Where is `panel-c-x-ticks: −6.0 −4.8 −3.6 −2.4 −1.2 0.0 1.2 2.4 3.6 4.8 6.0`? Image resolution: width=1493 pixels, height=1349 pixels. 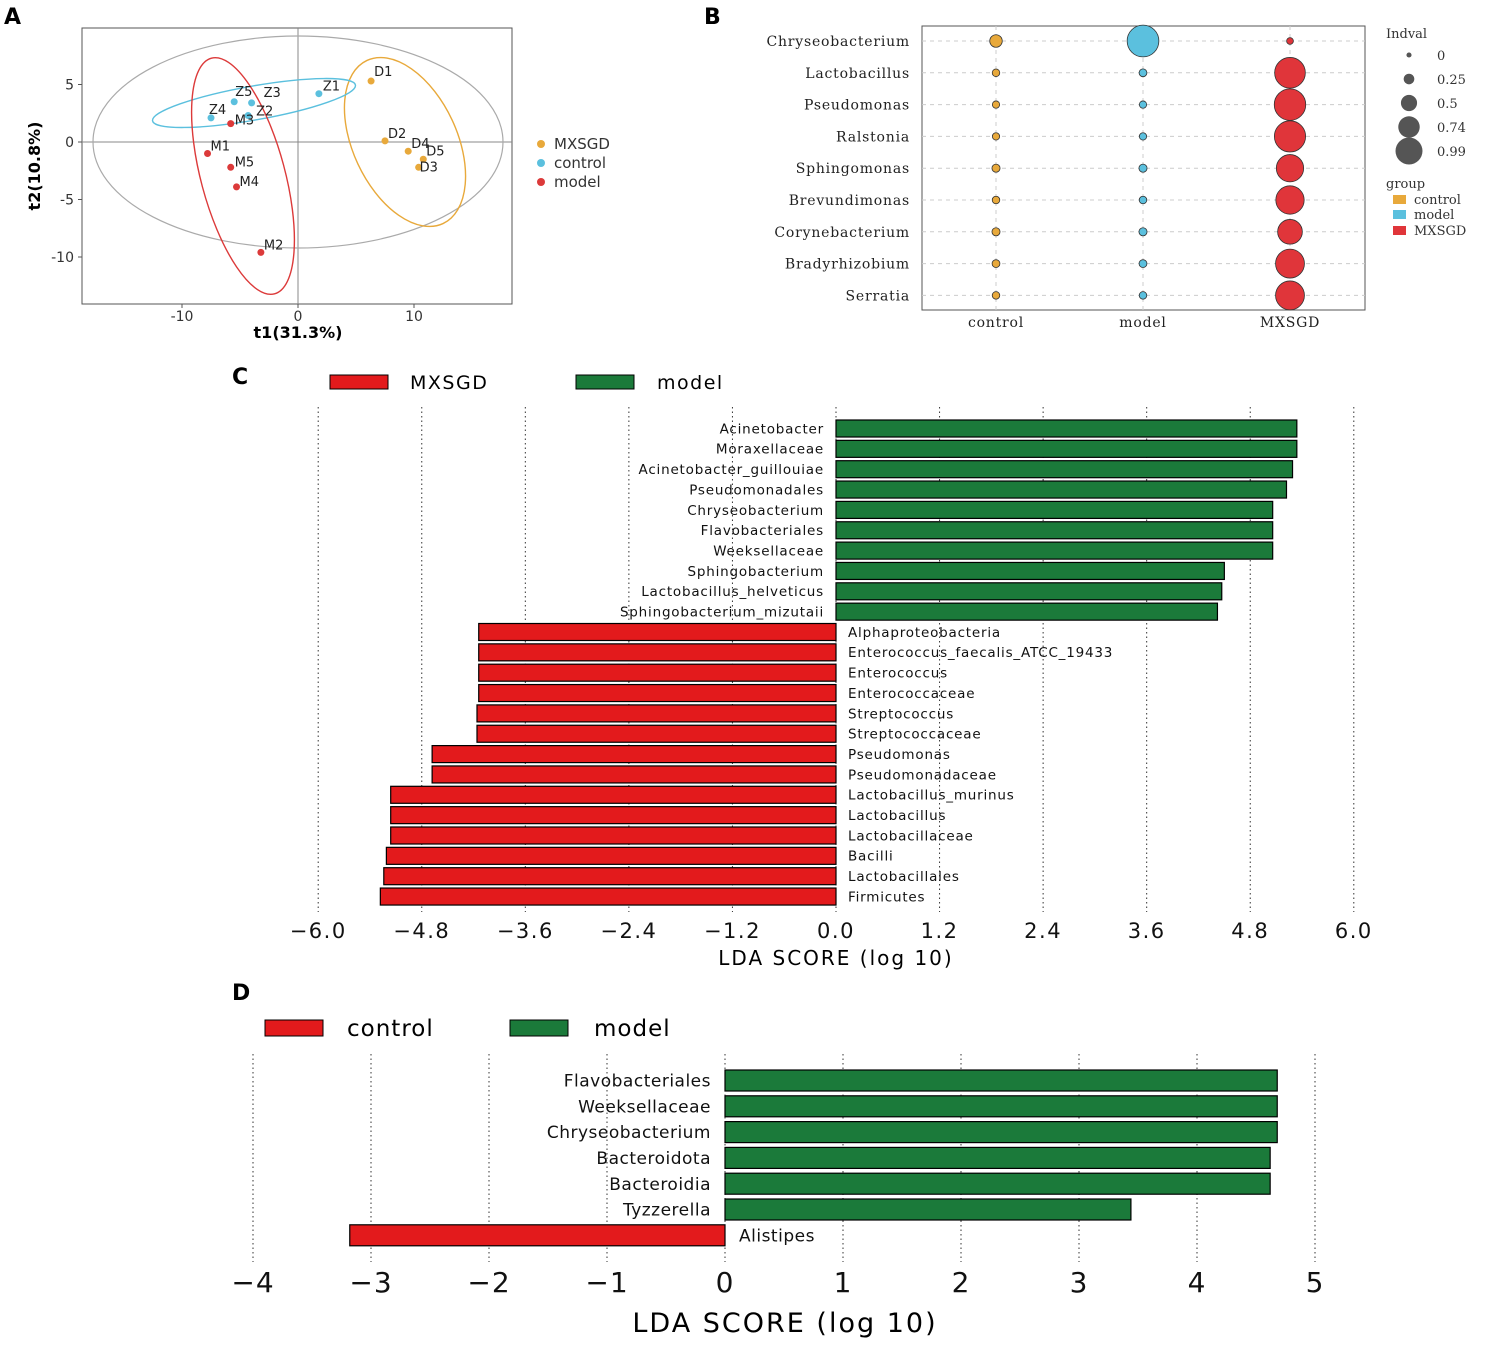
panel-c-x-ticks: −6.0 −4.8 −3.6 −2.4 −1.2 0.0 1.2 2.4 3.6 4.8 6.0 is located at coordinates (831, 931).